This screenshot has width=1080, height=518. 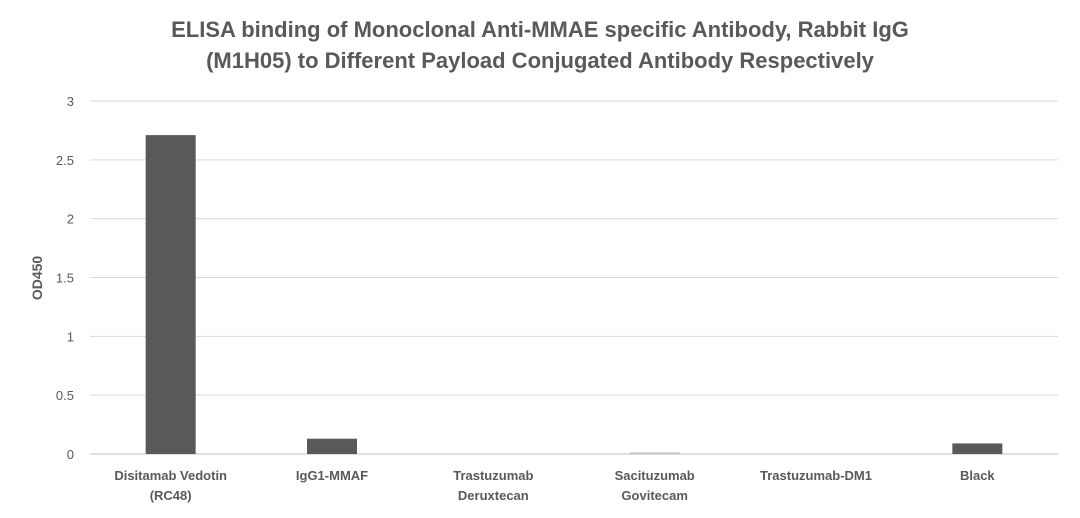 I want to click on y-tick-label: 1.5, so click(x=65, y=278).